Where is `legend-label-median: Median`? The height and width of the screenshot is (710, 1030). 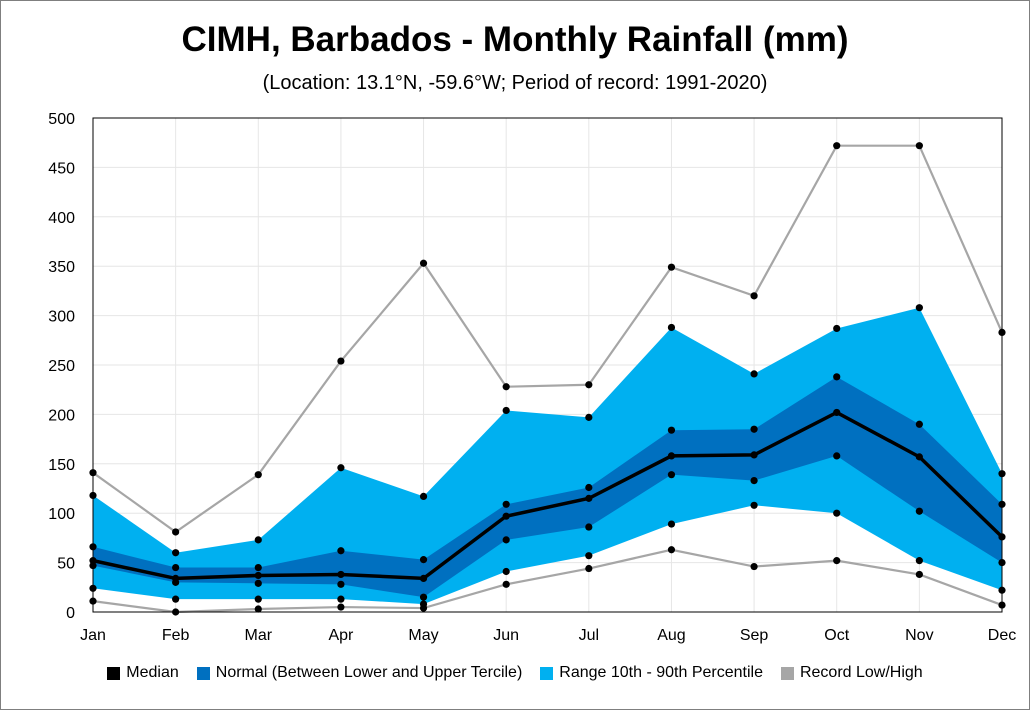
legend-label-median: Median is located at coordinates (152, 672).